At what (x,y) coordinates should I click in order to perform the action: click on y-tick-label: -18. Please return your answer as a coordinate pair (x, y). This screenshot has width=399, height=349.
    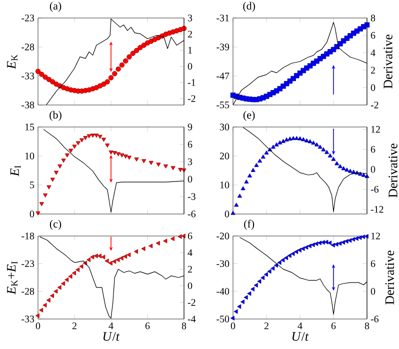
    Looking at the image, I should click on (28, 236).